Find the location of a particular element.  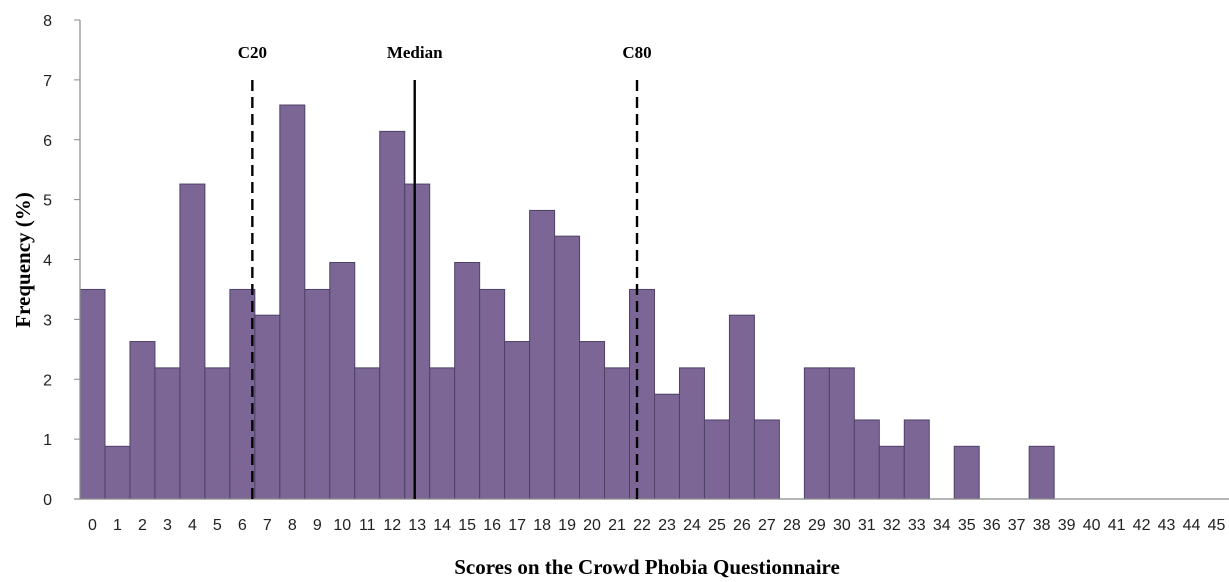

x-tick-label: 12 is located at coordinates (392, 525).